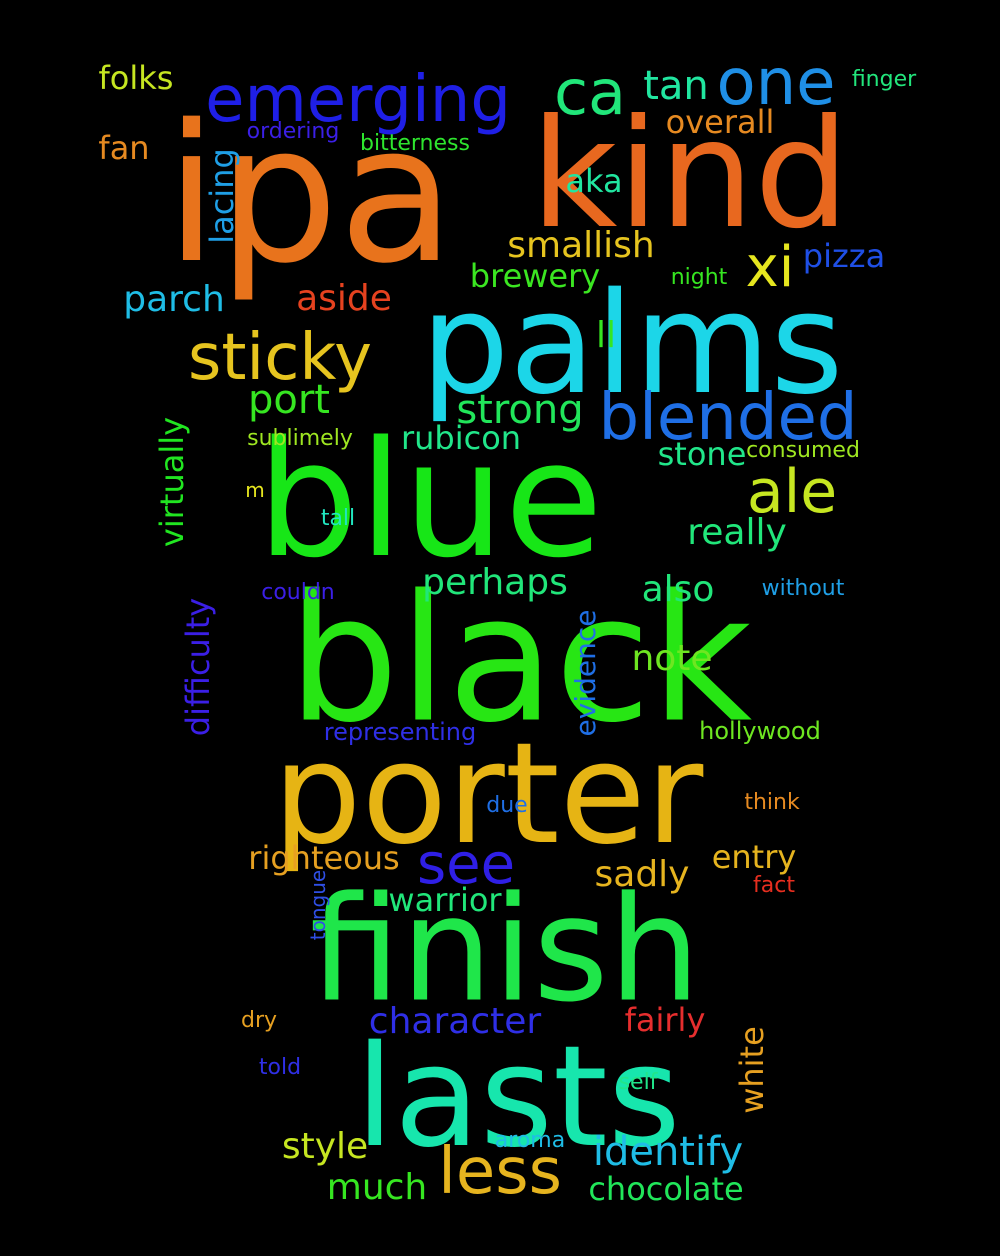 This screenshot has height=1256, width=1000. What do you see at coordinates (737, 532) in the screenshot?
I see `word-really: really` at bounding box center [737, 532].